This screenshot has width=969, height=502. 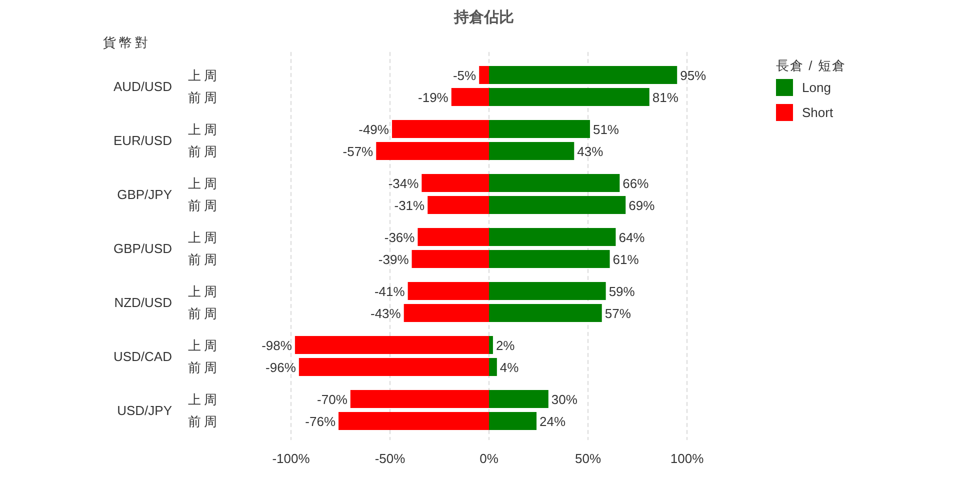 I want to click on data-label: 69%, so click(x=642, y=205).